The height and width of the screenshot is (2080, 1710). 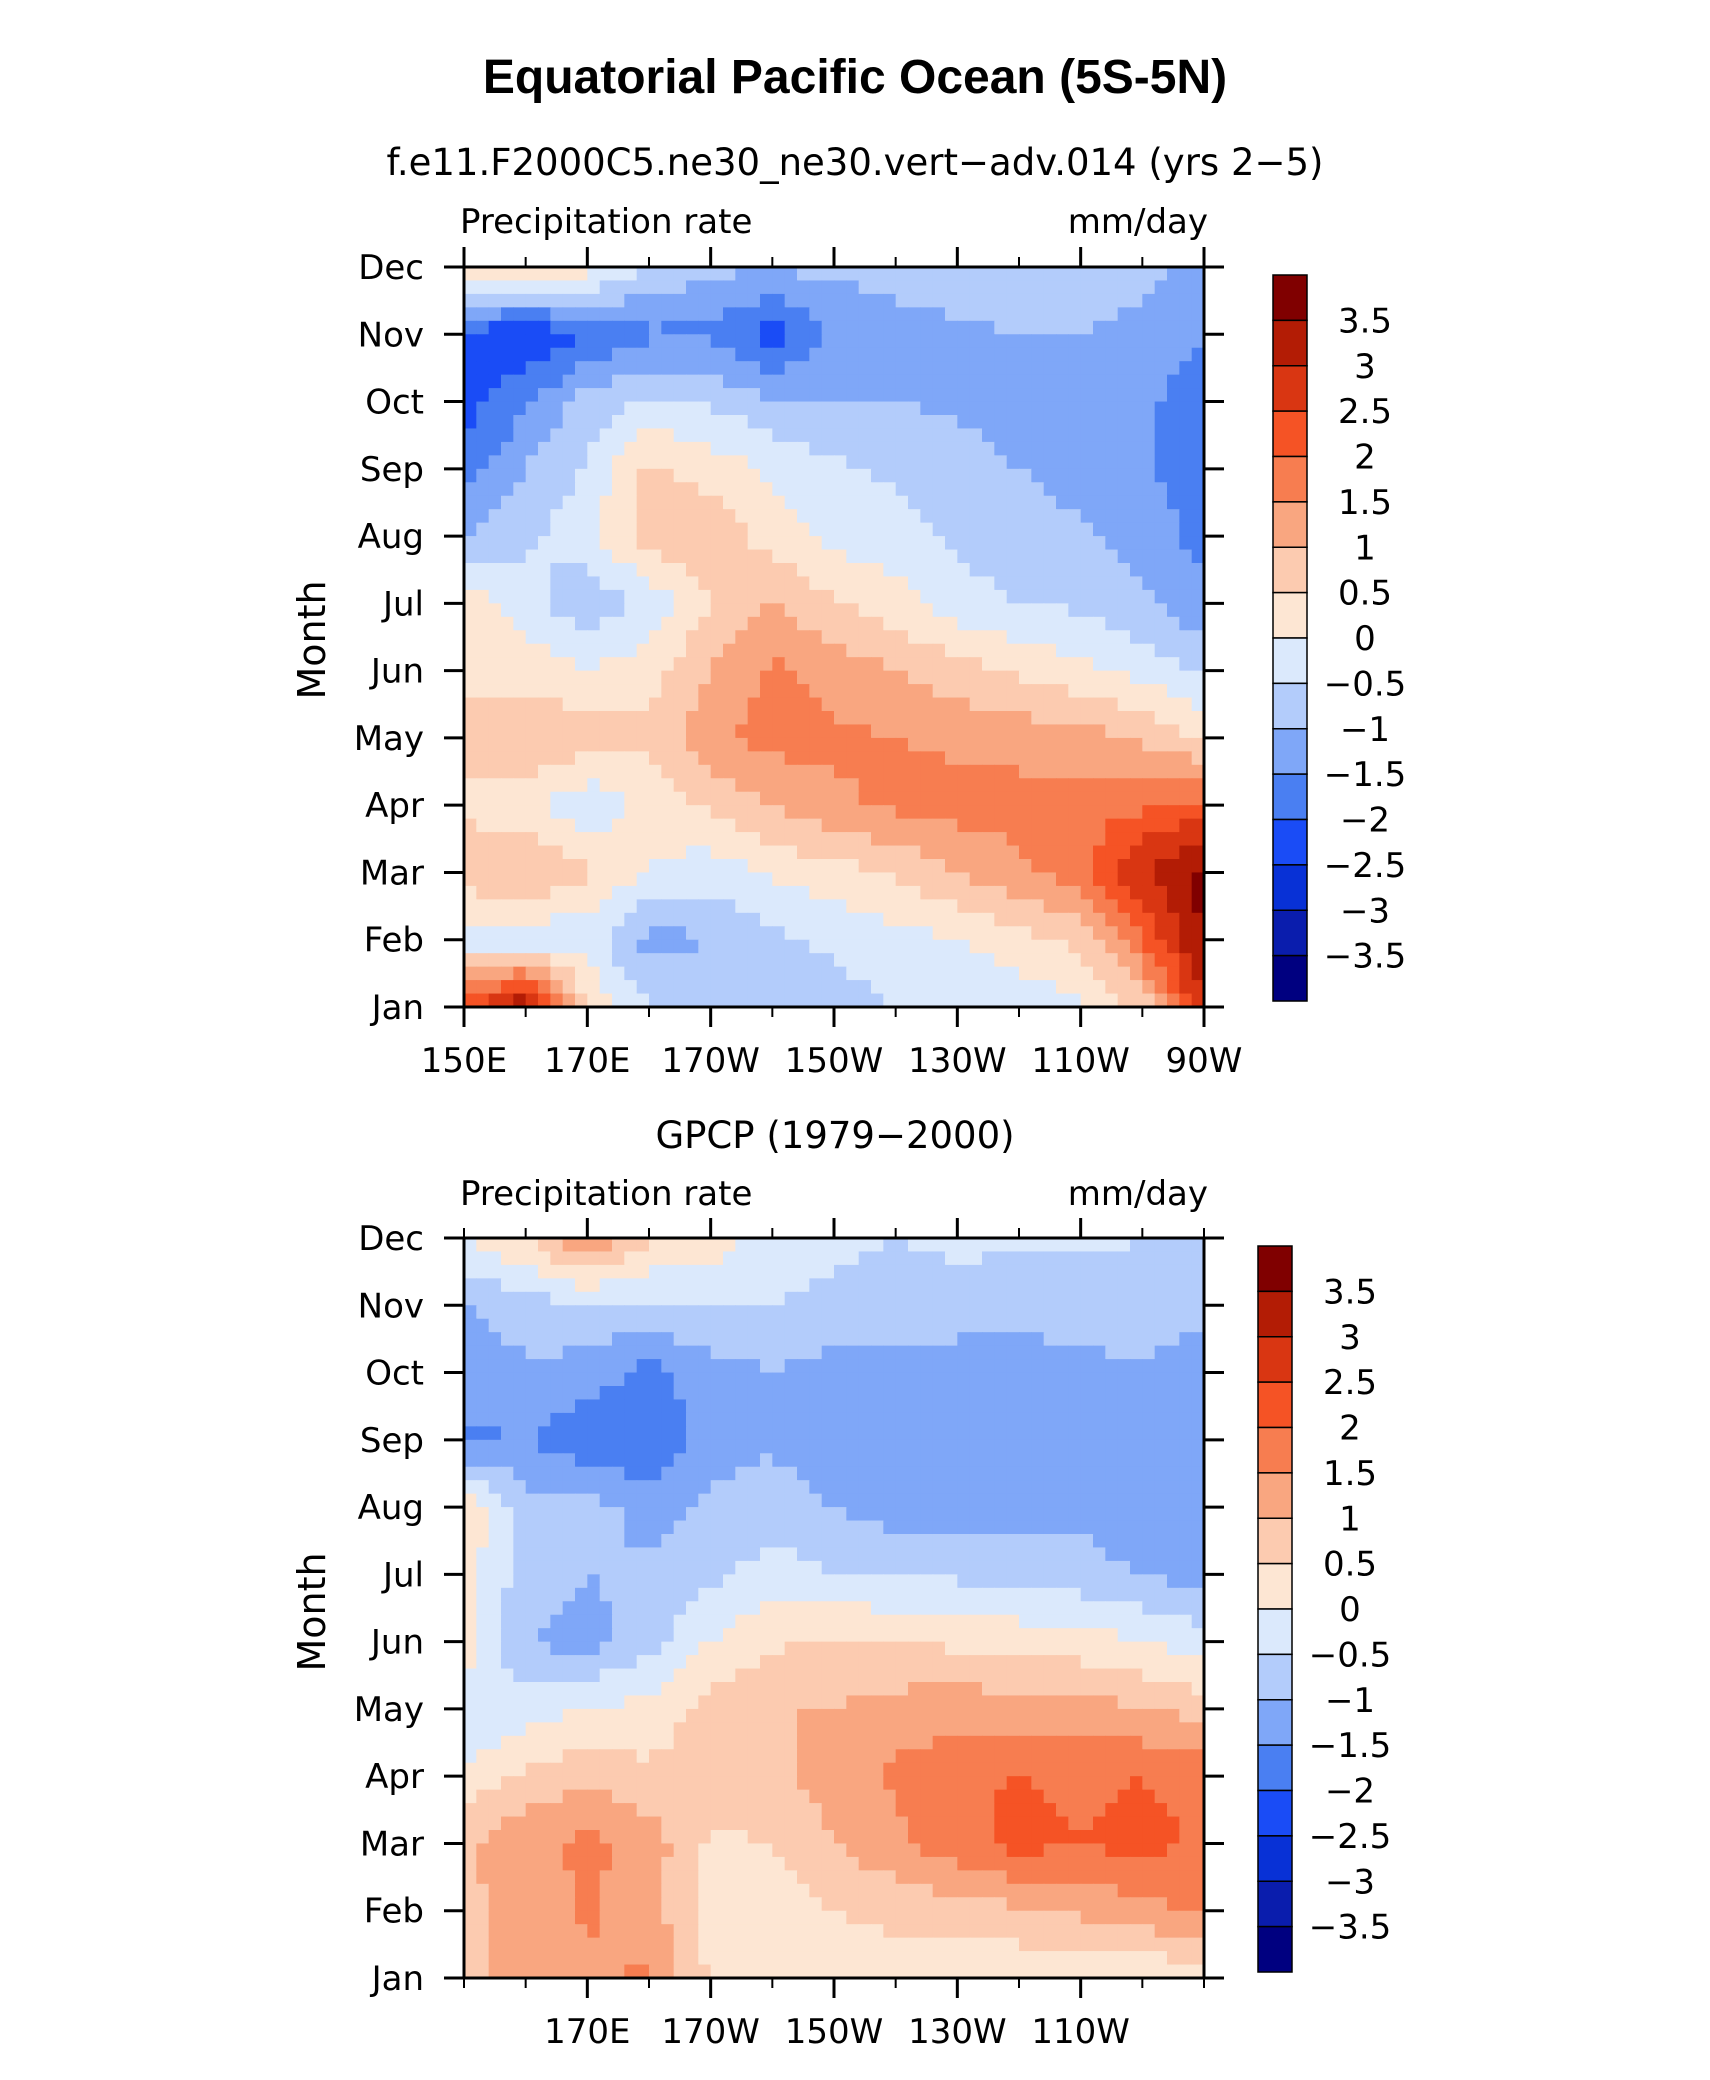 What do you see at coordinates (1290, 434) in the screenshot?
I see `panel-model-colorbar-box` at bounding box center [1290, 434].